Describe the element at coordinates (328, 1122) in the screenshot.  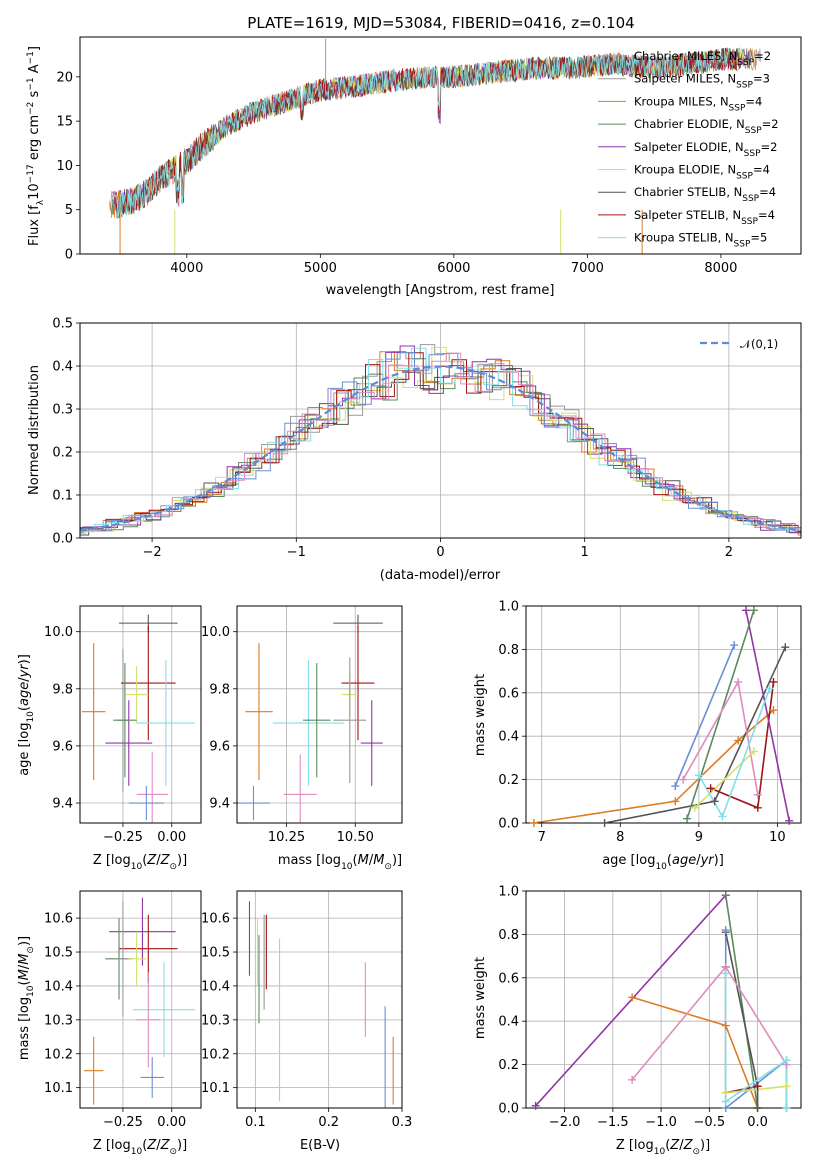
I see `x-tick-label: 0.2` at that location.